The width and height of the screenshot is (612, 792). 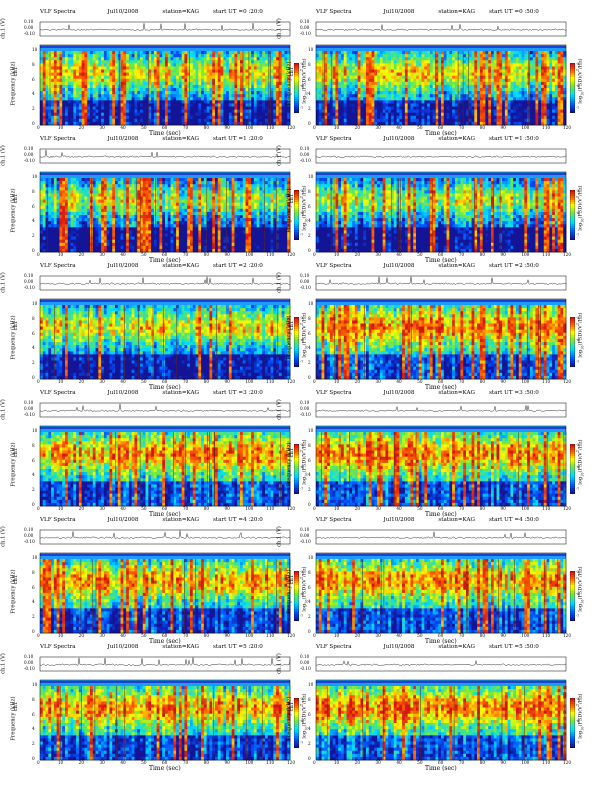 What do you see at coordinates (206, 635) in the screenshot?
I see `time-tick-label: 80` at bounding box center [206, 635].